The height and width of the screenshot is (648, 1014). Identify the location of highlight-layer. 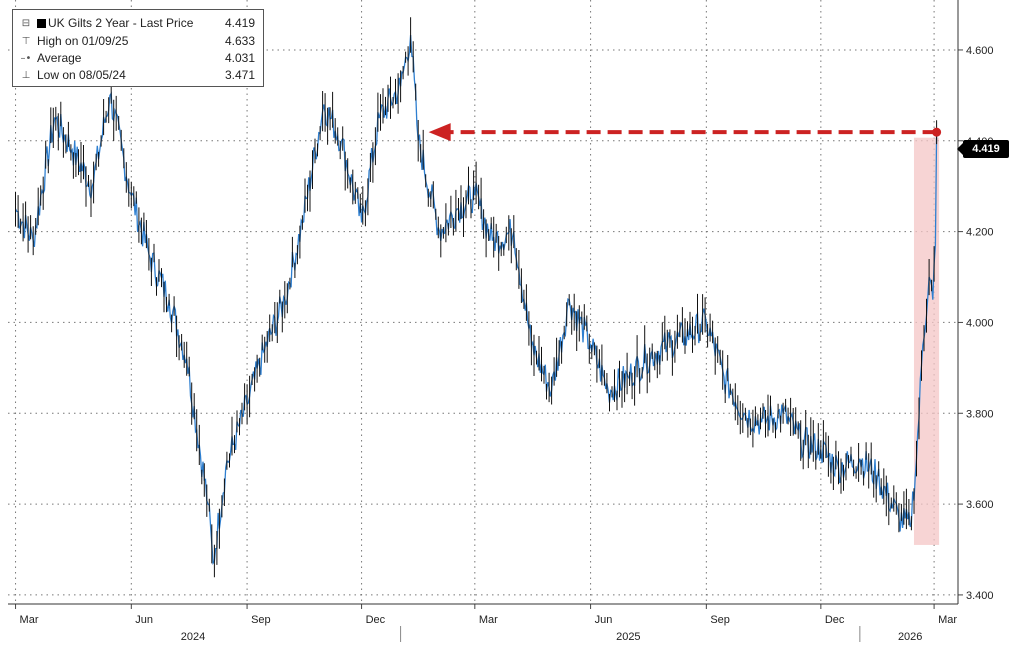
(926, 341).